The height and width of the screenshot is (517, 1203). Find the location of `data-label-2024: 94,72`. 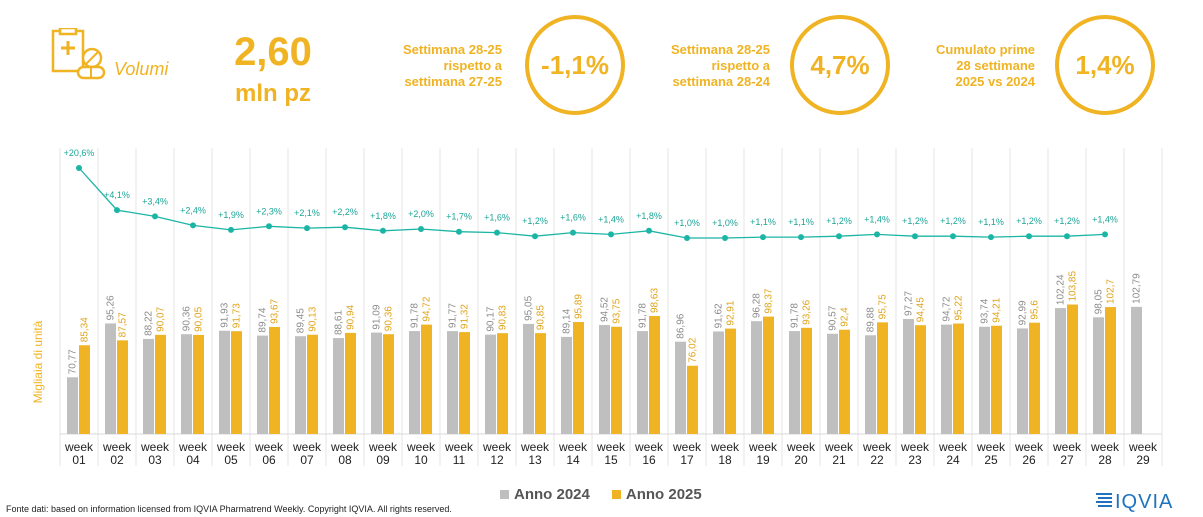

data-label-2024: 94,72 is located at coordinates (947, 308).